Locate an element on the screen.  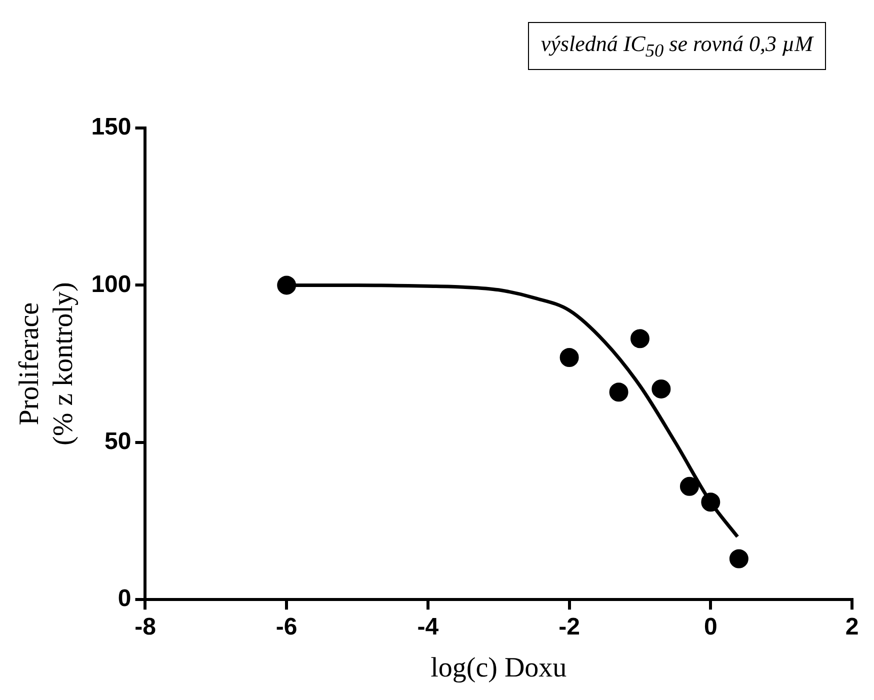
x-tick-label: -4 is located at coordinates (428, 627).